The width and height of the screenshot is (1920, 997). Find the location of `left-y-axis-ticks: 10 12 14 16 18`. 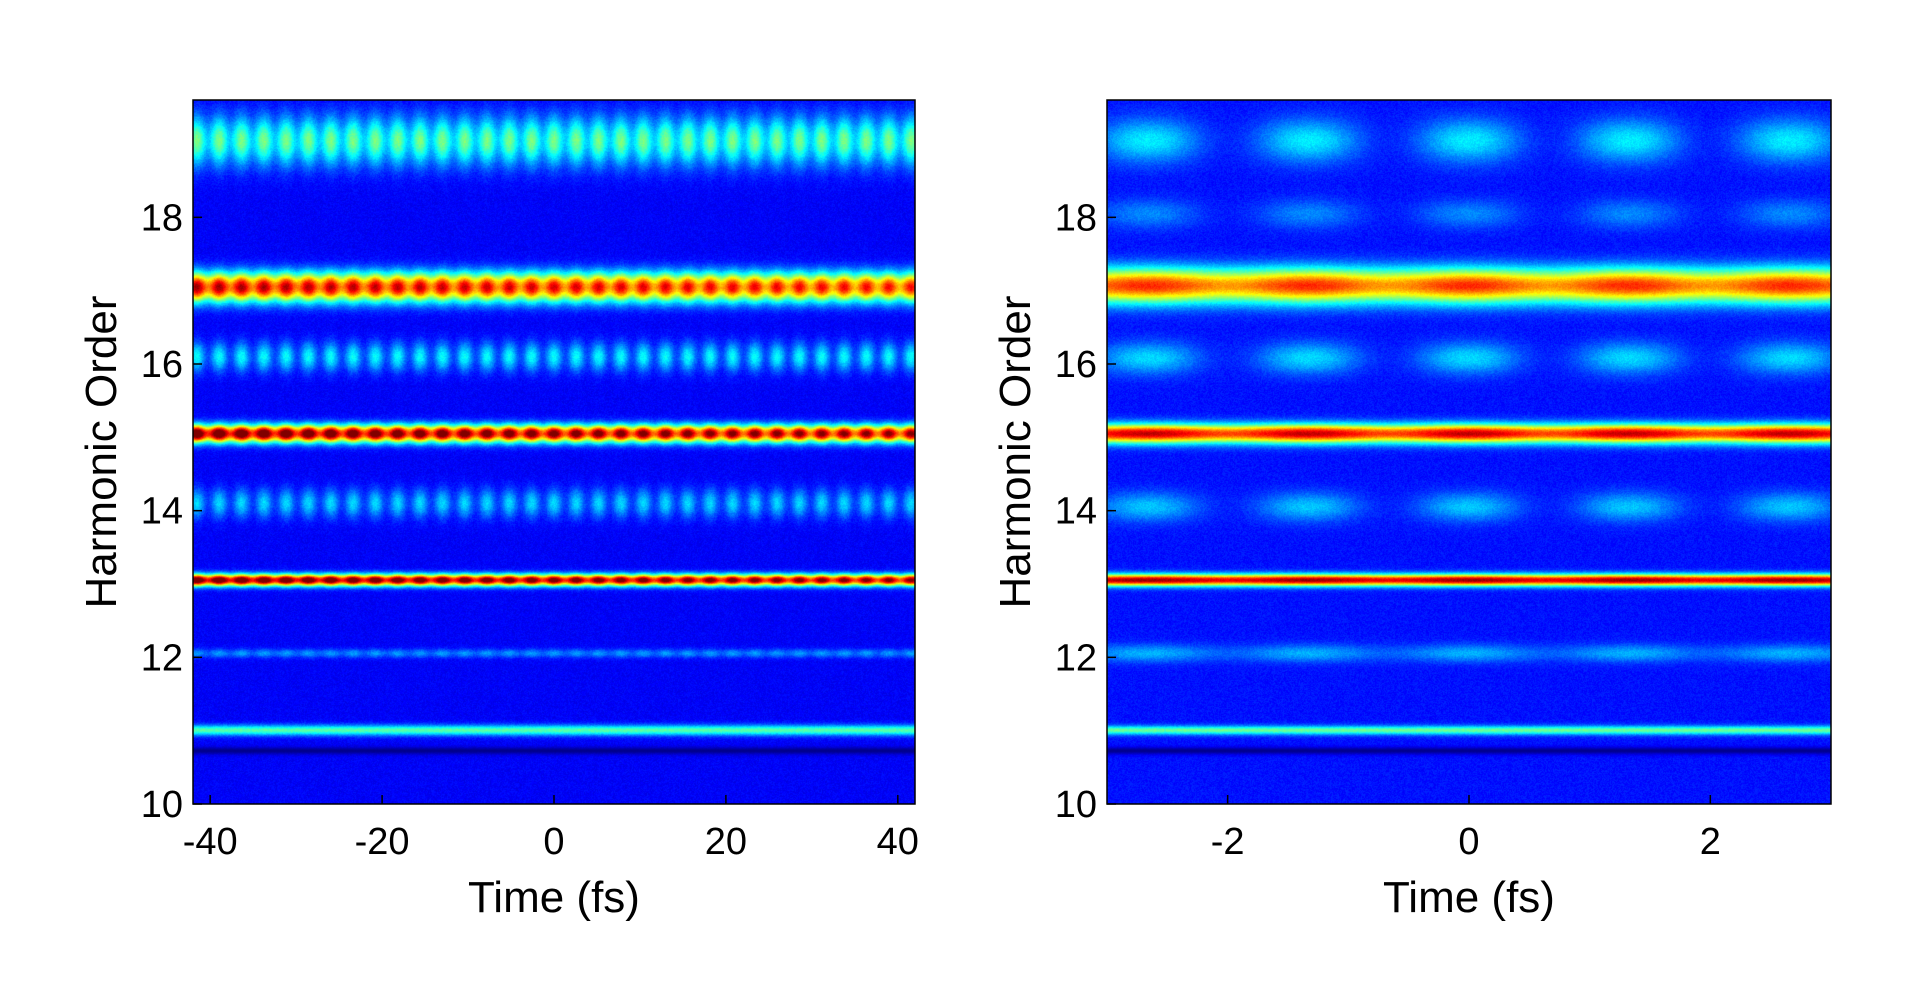

left-y-axis-ticks: 10 12 14 16 18 is located at coordinates (171, 511).